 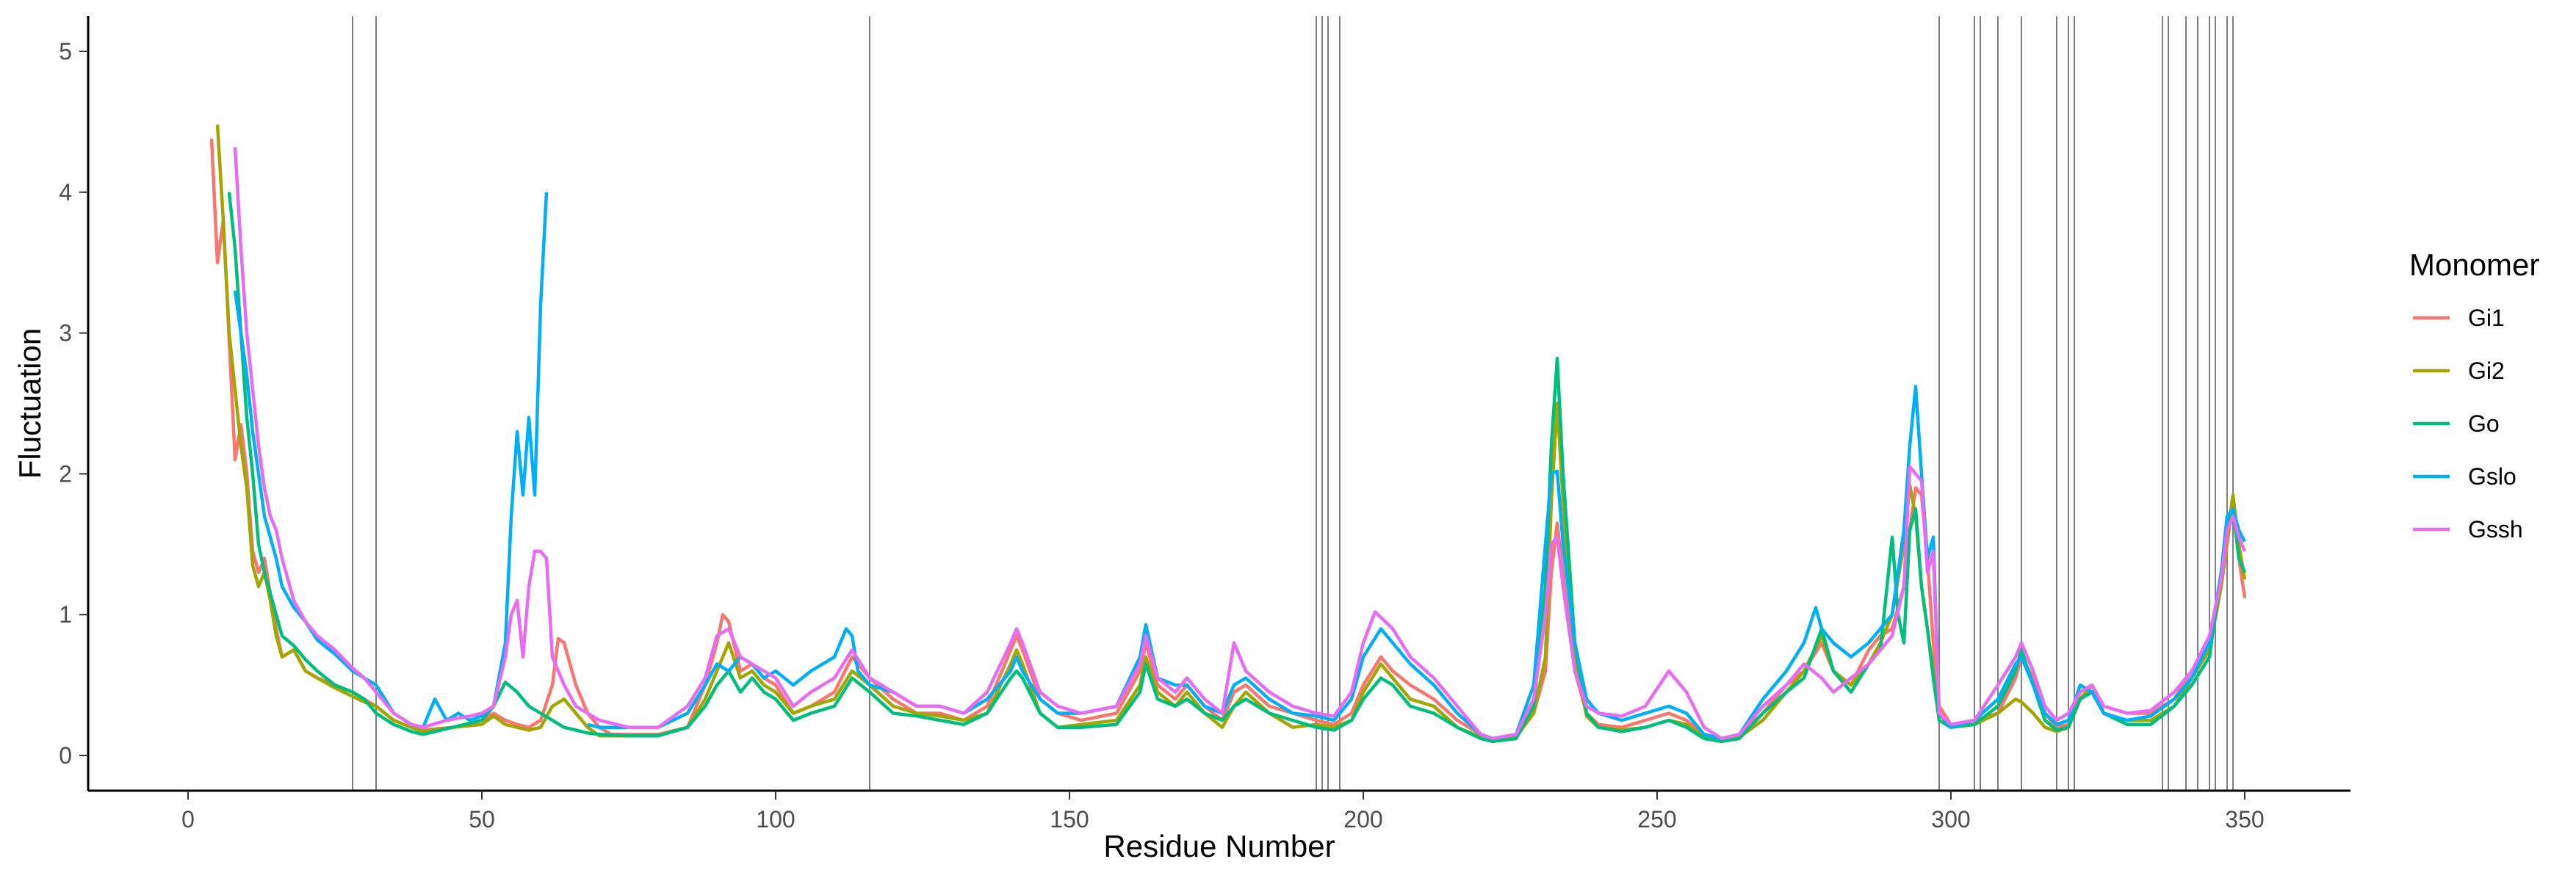 I want to click on x-axis-title: Residue Number, so click(x=1219, y=846).